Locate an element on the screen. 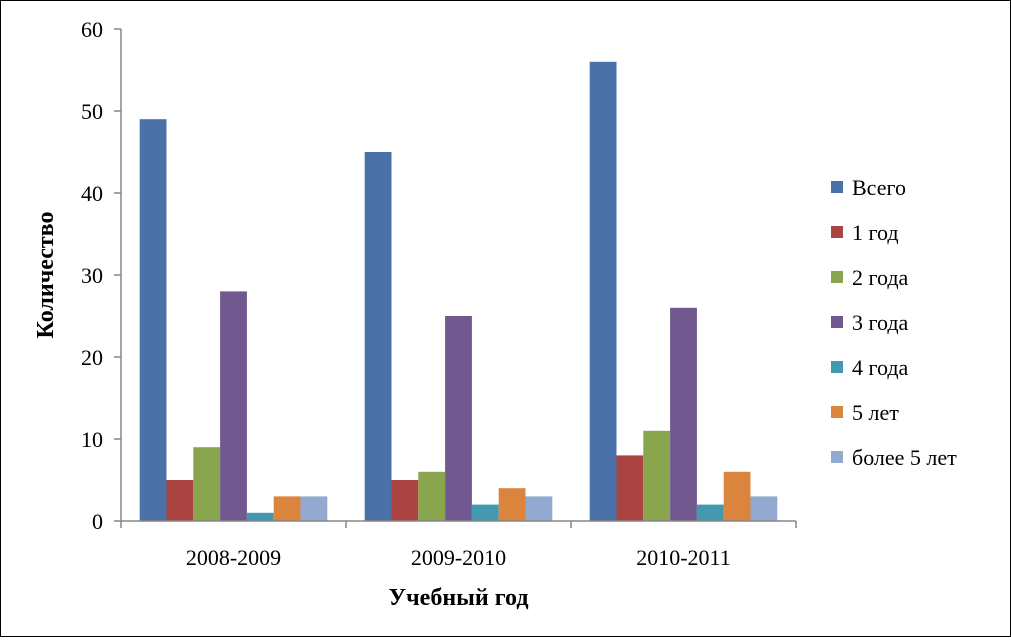  legend-label: Всего is located at coordinates (879, 187).